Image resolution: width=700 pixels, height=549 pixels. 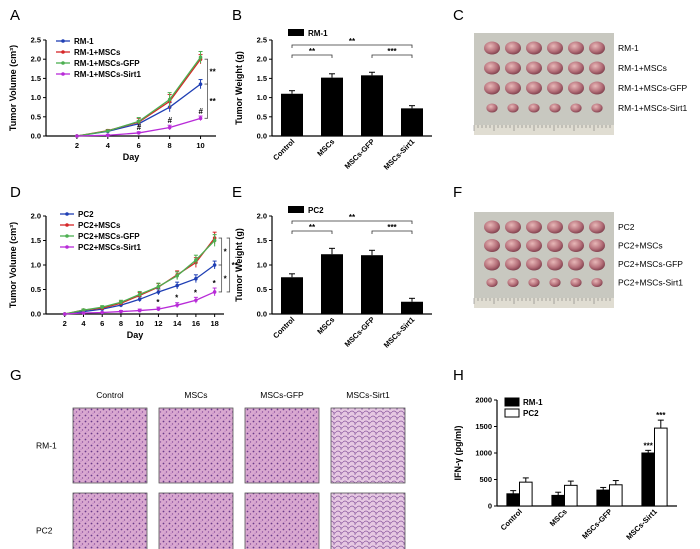 What do you see at coordinates (97, 52) in the screenshot?
I see `legend-label: RM-1+MSCs` at bounding box center [97, 52].